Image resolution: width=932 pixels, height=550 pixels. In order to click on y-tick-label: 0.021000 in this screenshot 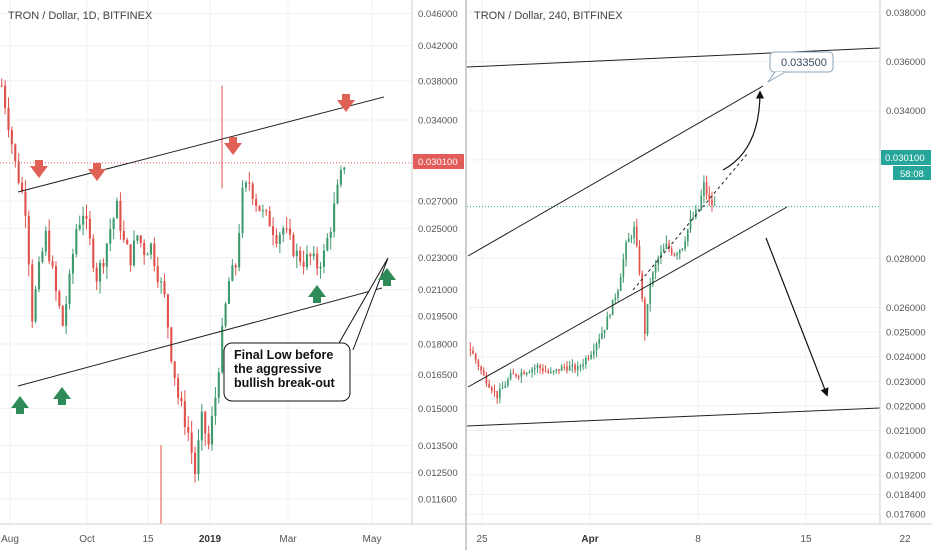, I will do `click(906, 431)`.